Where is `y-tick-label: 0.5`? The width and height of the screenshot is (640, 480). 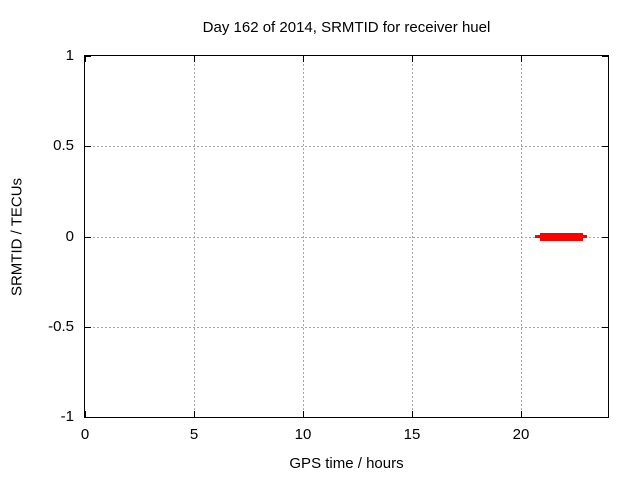 y-tick-label: 0.5 is located at coordinates (63, 145).